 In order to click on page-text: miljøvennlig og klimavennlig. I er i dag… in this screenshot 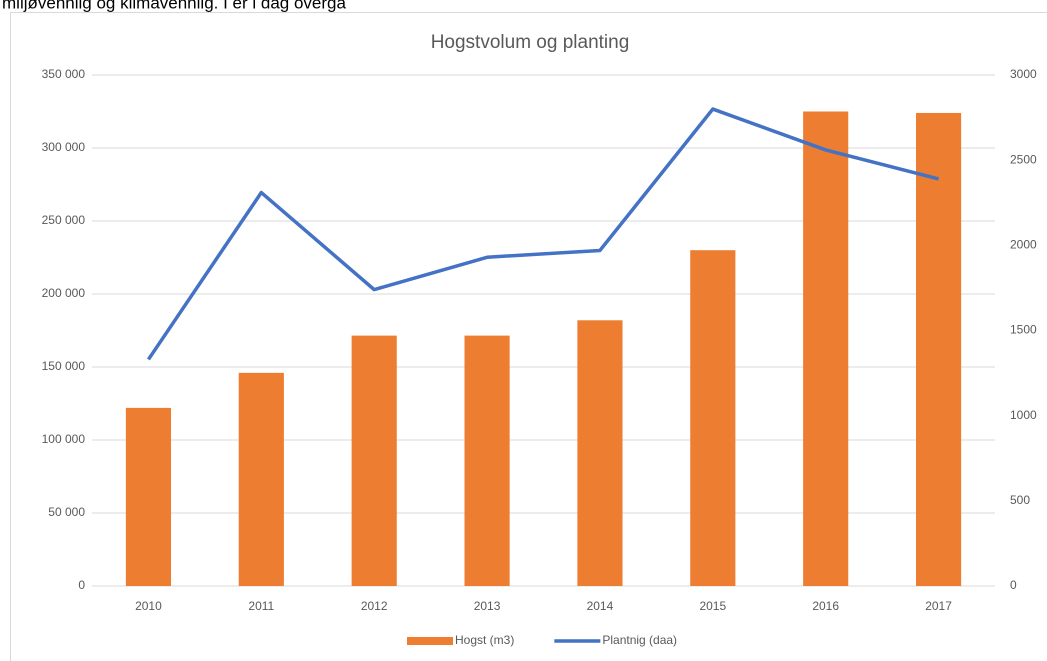, I will do `click(174, 6)`.